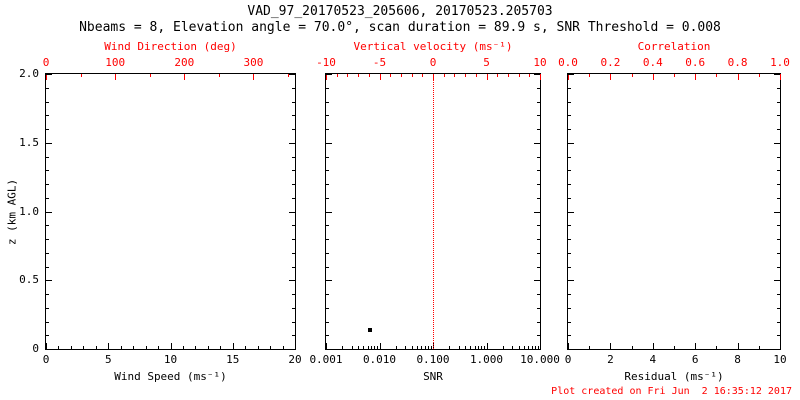 Image resolution: width=800 pixels, height=400 pixels. Describe the element at coordinates (652, 62) in the screenshot. I see `residual-top-tick-label: 0.4` at that location.